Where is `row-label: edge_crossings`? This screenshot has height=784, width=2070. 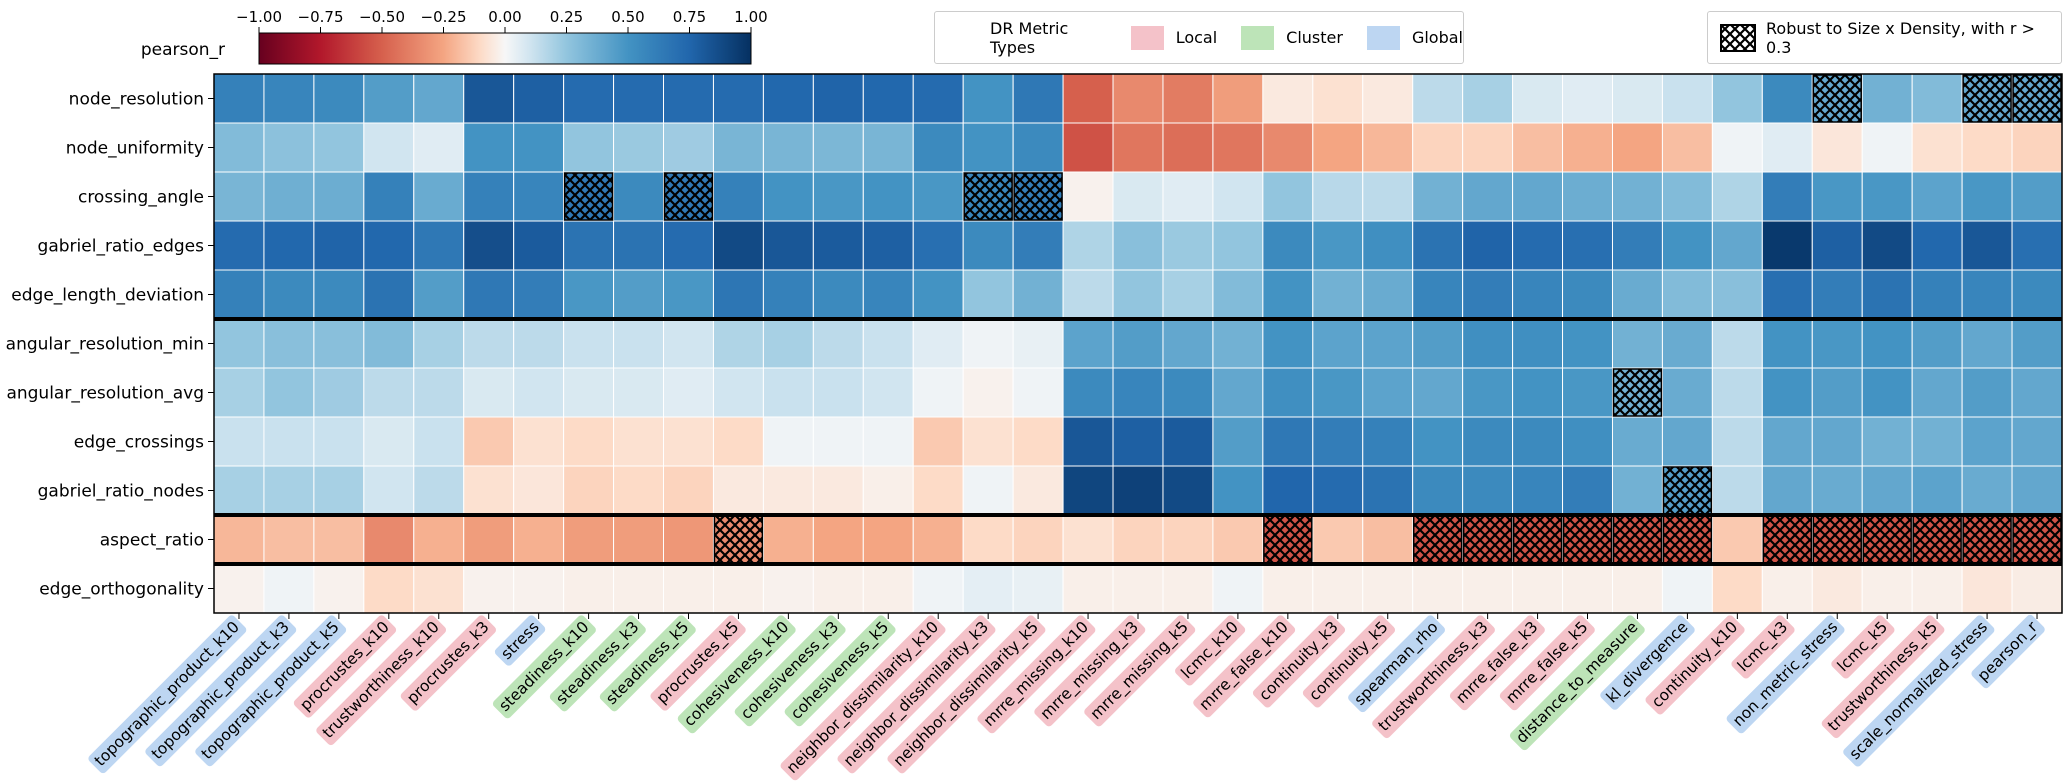
row-label: edge_crossings is located at coordinates (139, 443).